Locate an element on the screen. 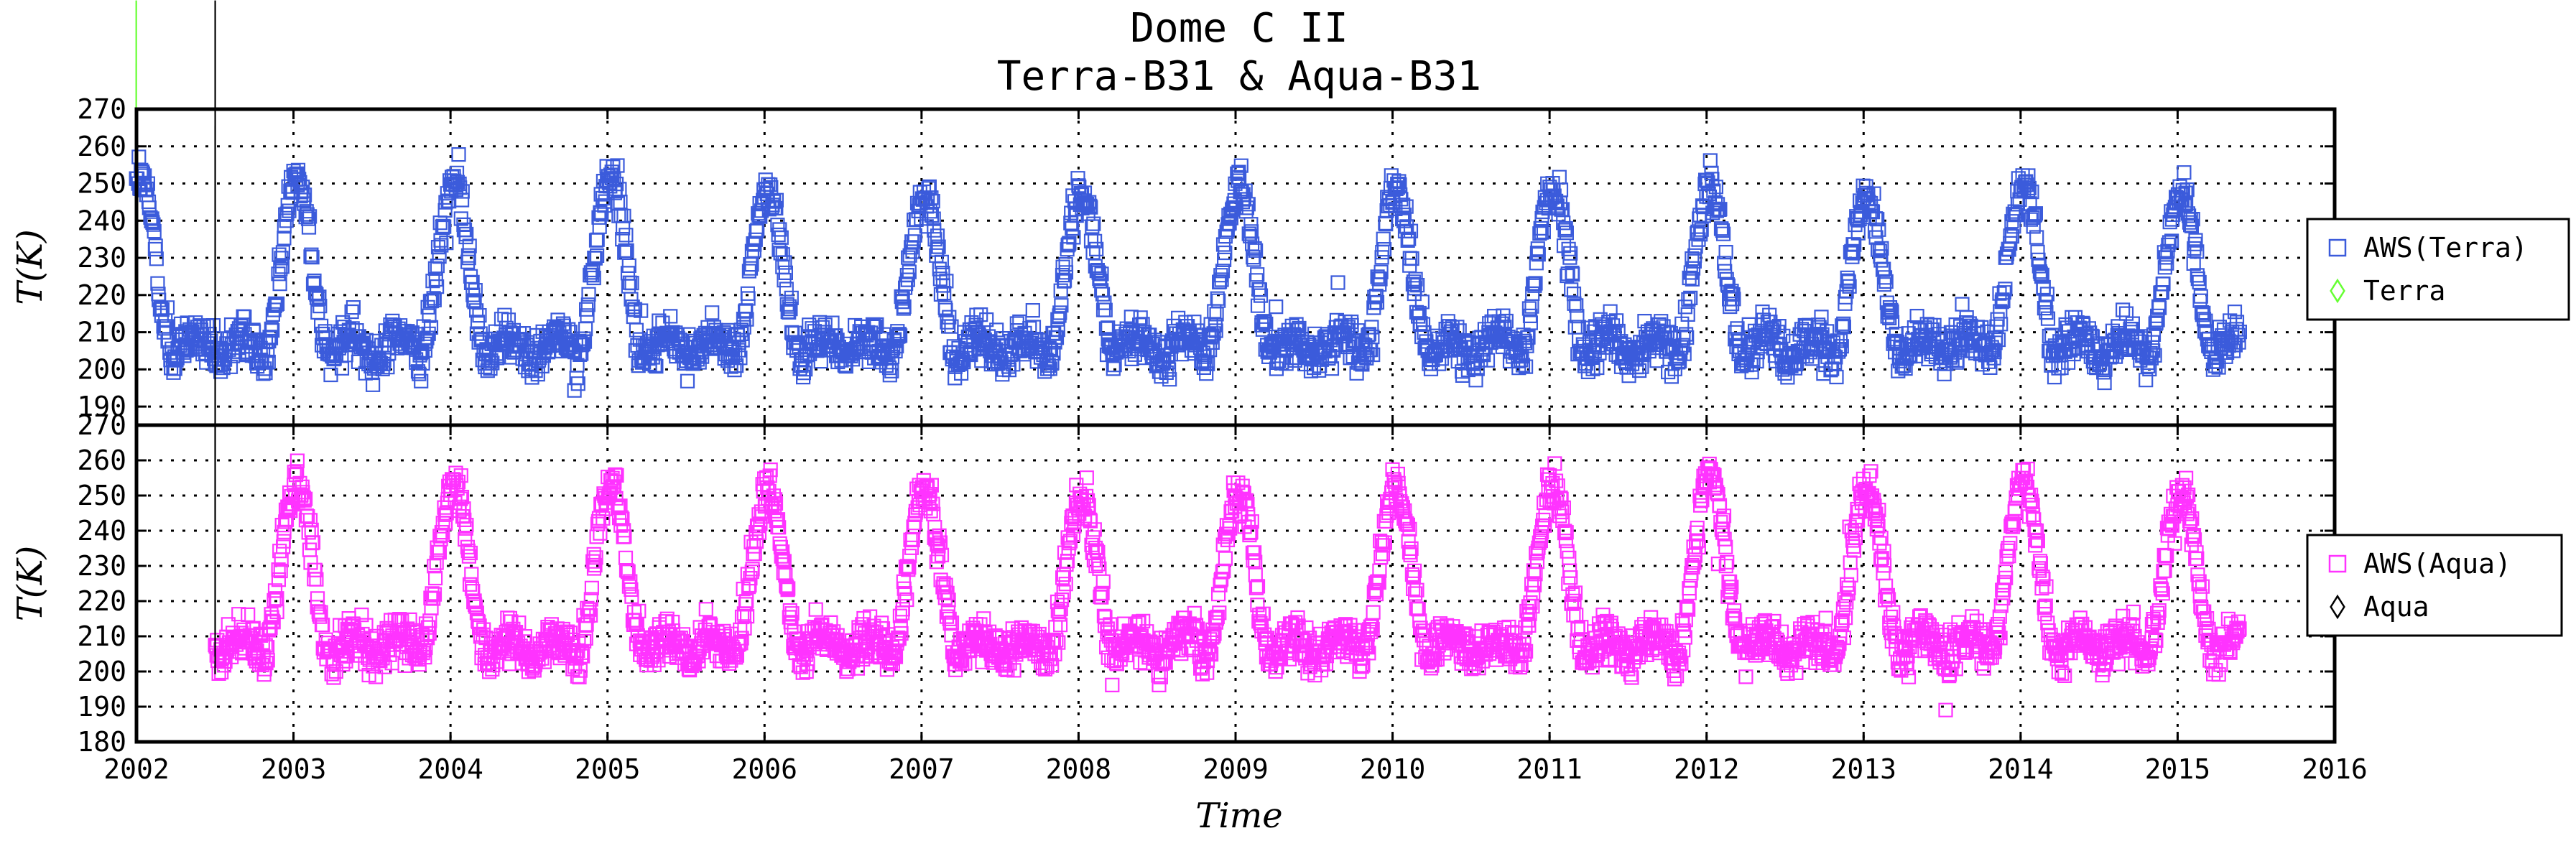 This screenshot has width=2576, height=846. x-tick-label: 2011 is located at coordinates (1549, 769).